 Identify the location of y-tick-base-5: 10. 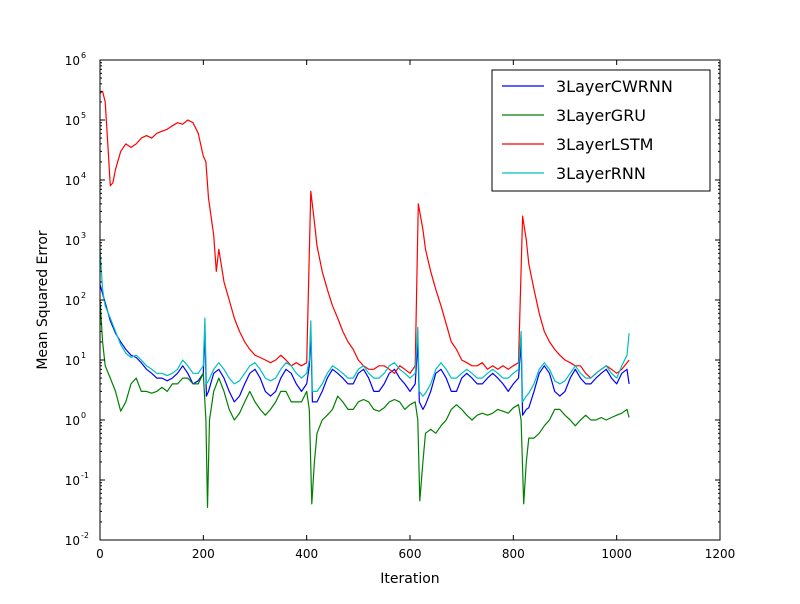
(72, 241).